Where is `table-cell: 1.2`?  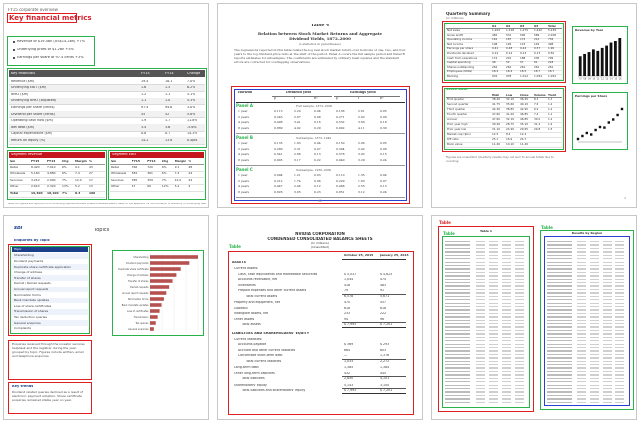 table-cell: 1.2 is located at coordinates (550, 104).